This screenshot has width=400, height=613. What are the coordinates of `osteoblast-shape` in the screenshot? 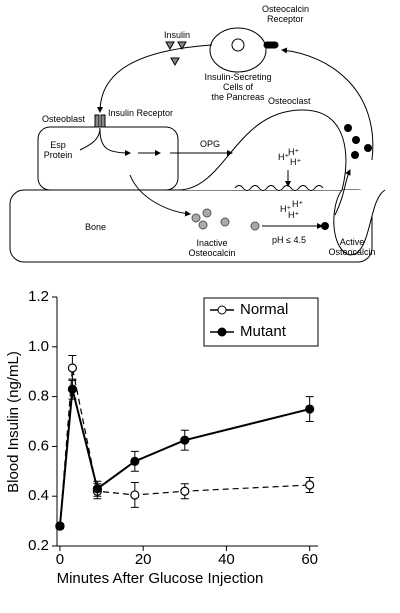 It's located at (108, 158).